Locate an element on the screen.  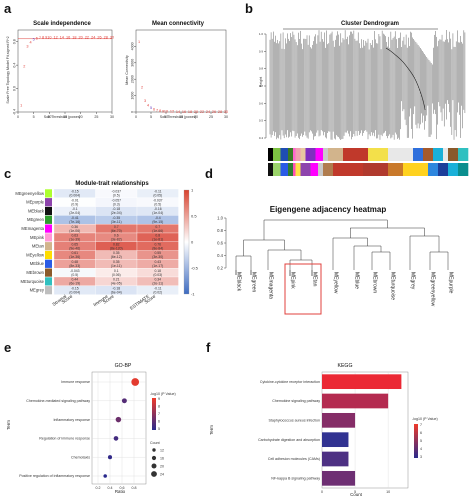
heatmap-scale-label: 1 is located at coordinates (192, 190).